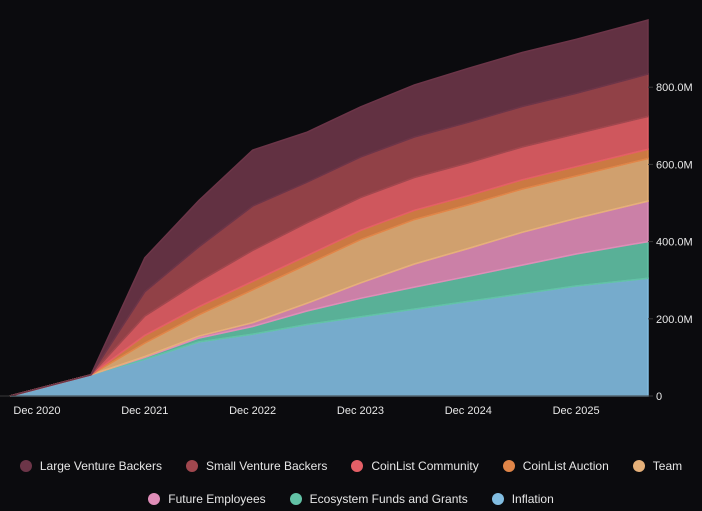 The width and height of the screenshot is (702, 511). What do you see at coordinates (674, 320) in the screenshot?
I see `y-tick-label: 200.0M` at bounding box center [674, 320].